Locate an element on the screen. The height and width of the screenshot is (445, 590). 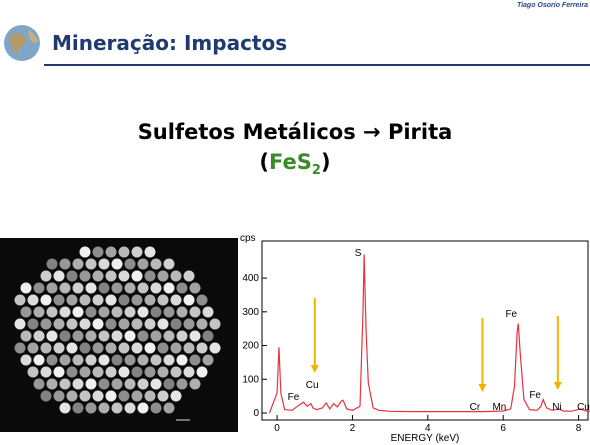
formula-open: ( is located at coordinates (264, 162).